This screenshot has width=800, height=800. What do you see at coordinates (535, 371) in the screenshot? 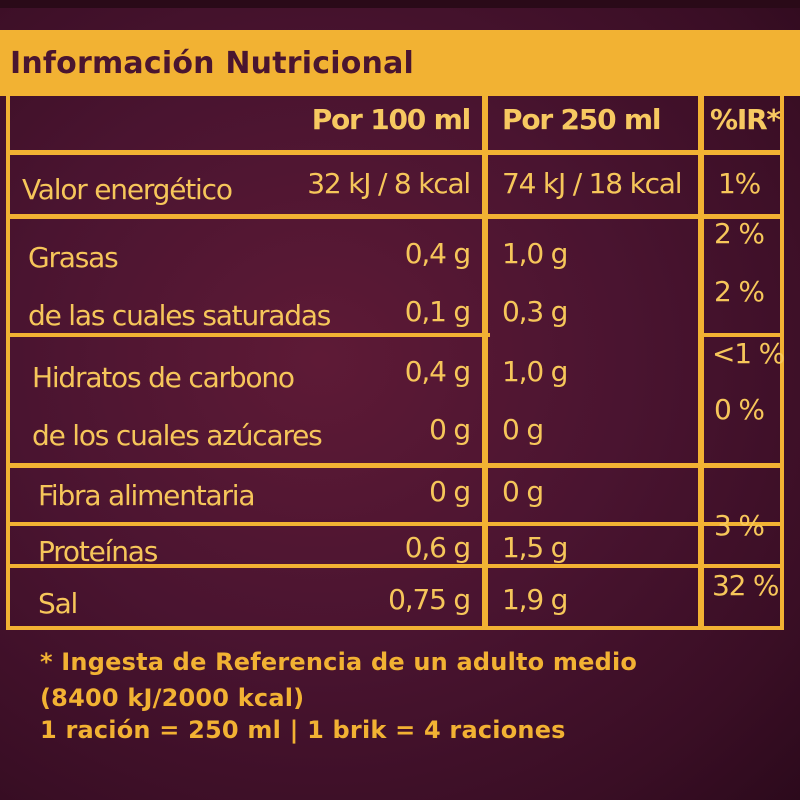
I see `row-carbs-per250: 1,0 g` at bounding box center [535, 371].